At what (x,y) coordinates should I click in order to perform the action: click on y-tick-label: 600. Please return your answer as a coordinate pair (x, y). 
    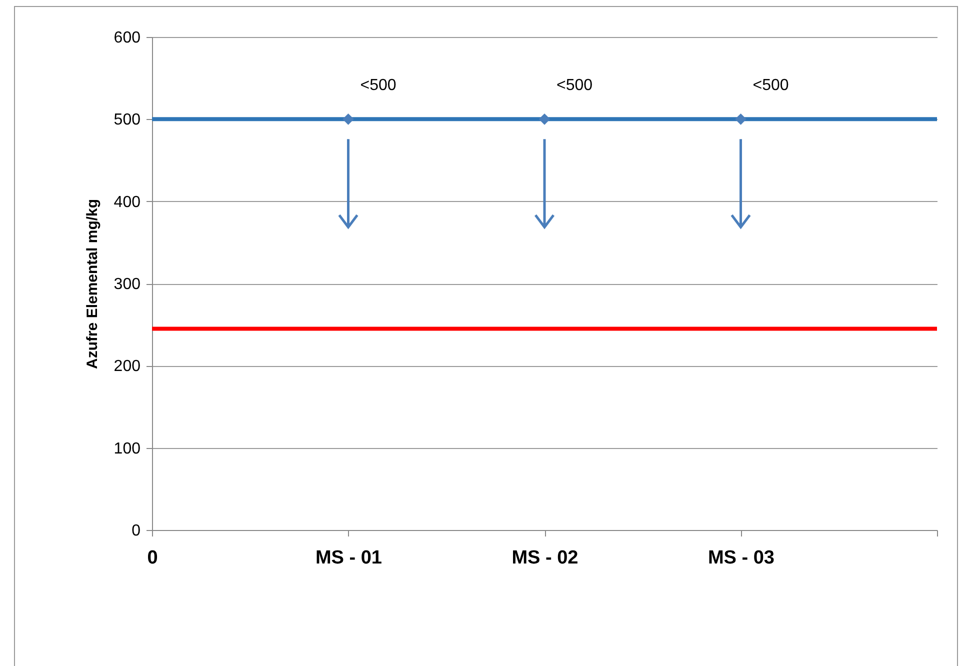
    Looking at the image, I should click on (127, 38).